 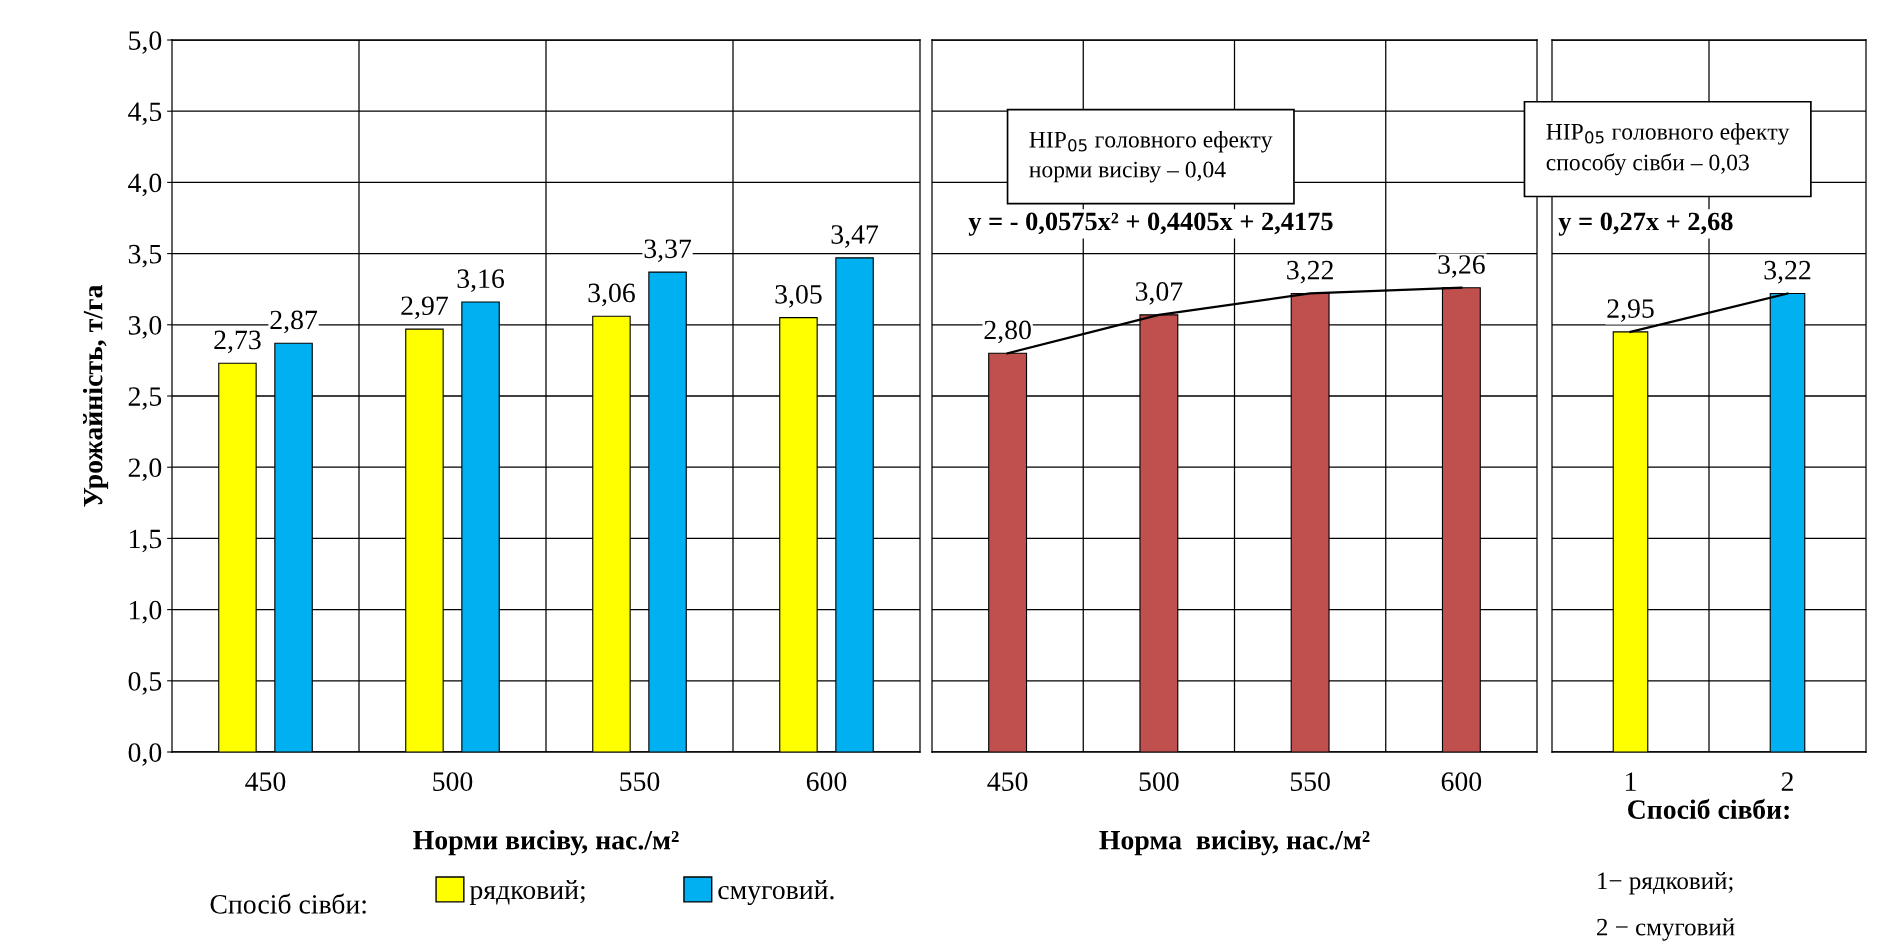 What do you see at coordinates (1645, 224) in the screenshot?
I see `annotation: y = 0,27x + 2,68` at bounding box center [1645, 224].